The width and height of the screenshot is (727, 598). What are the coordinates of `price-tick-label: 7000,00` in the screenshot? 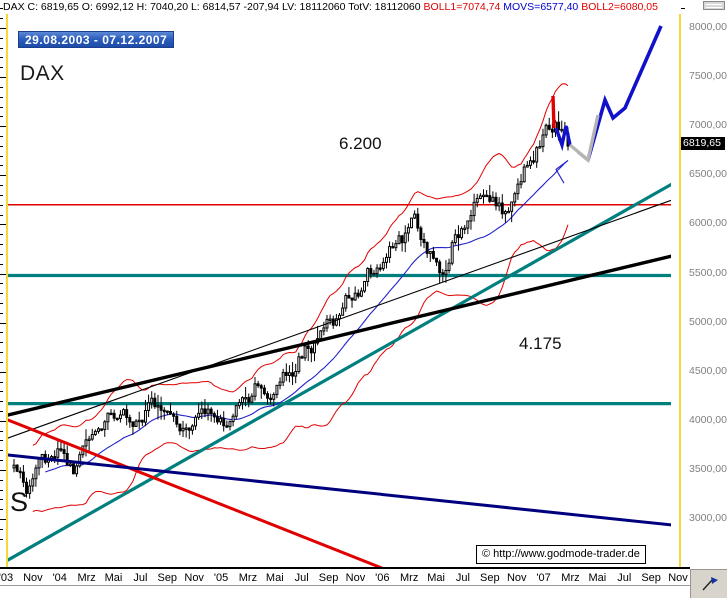 It's located at (708, 125).